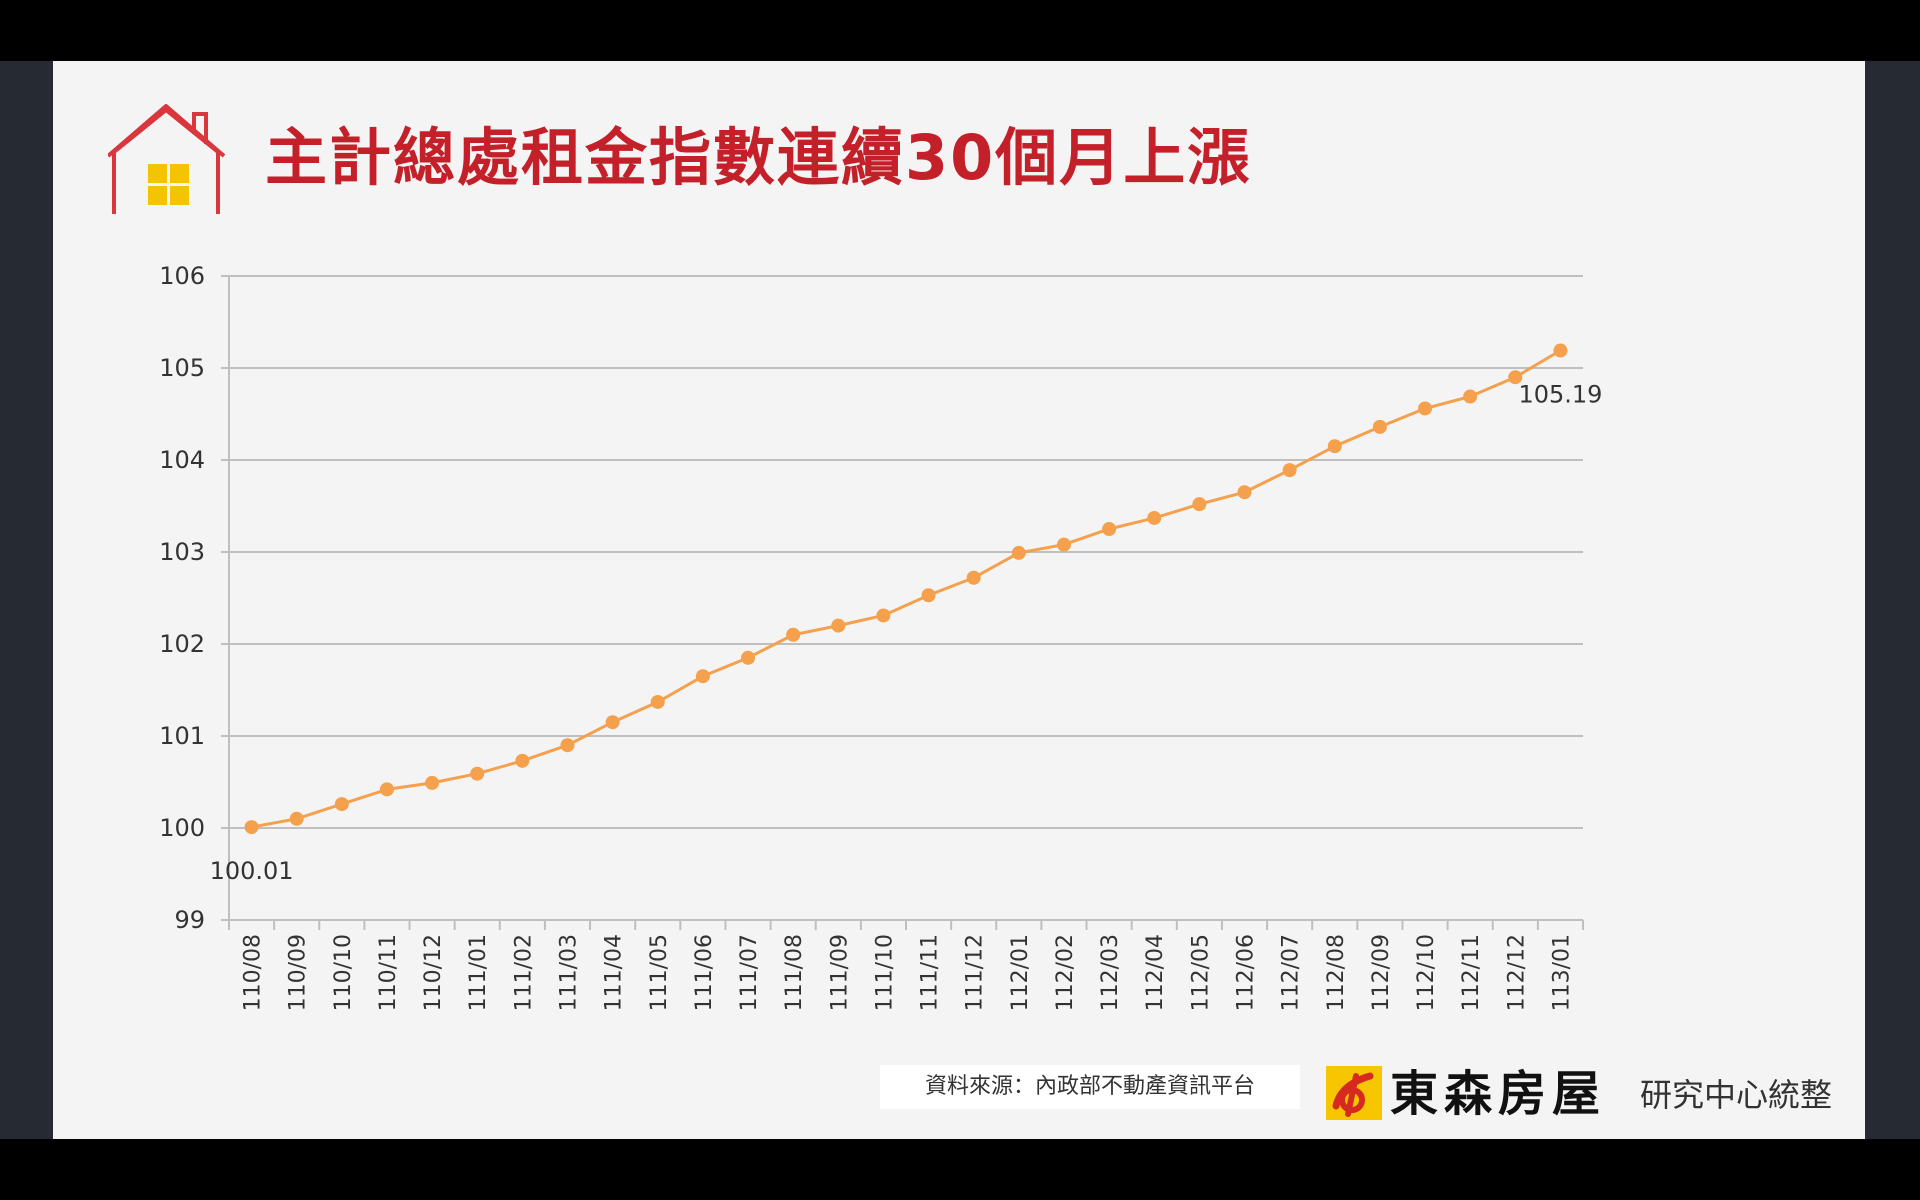 The height and width of the screenshot is (1200, 1920). Describe the element at coordinates (189, 920) in the screenshot. I see `y-tick-label: 99` at that location.